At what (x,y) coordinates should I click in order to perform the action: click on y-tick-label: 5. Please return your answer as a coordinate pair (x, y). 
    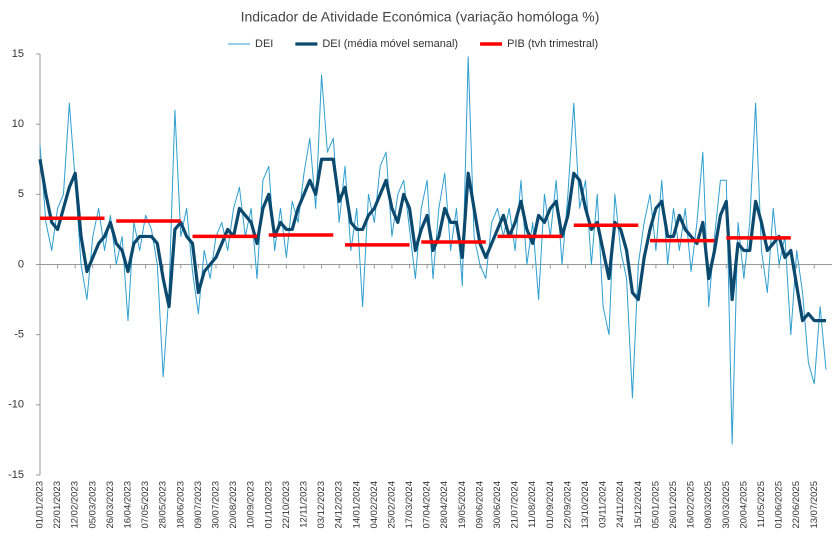
    Looking at the image, I should click on (21, 194).